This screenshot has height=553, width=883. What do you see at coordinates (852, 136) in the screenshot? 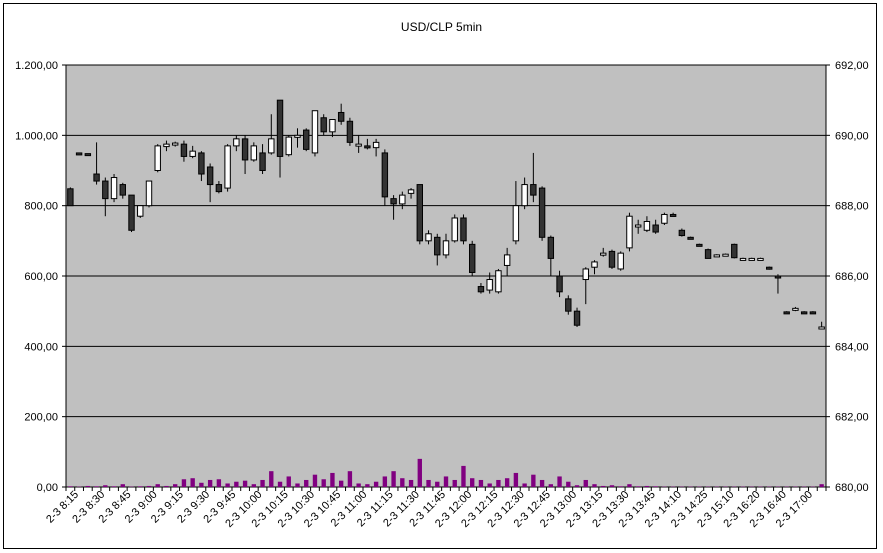
I see `y-right-tick-label: 690,00` at bounding box center [852, 136].